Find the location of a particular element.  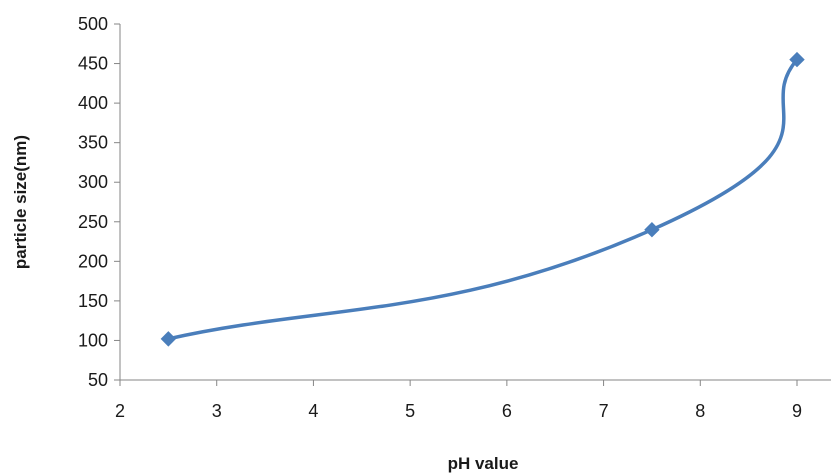

y-tick-label: 200 is located at coordinates (93, 261).